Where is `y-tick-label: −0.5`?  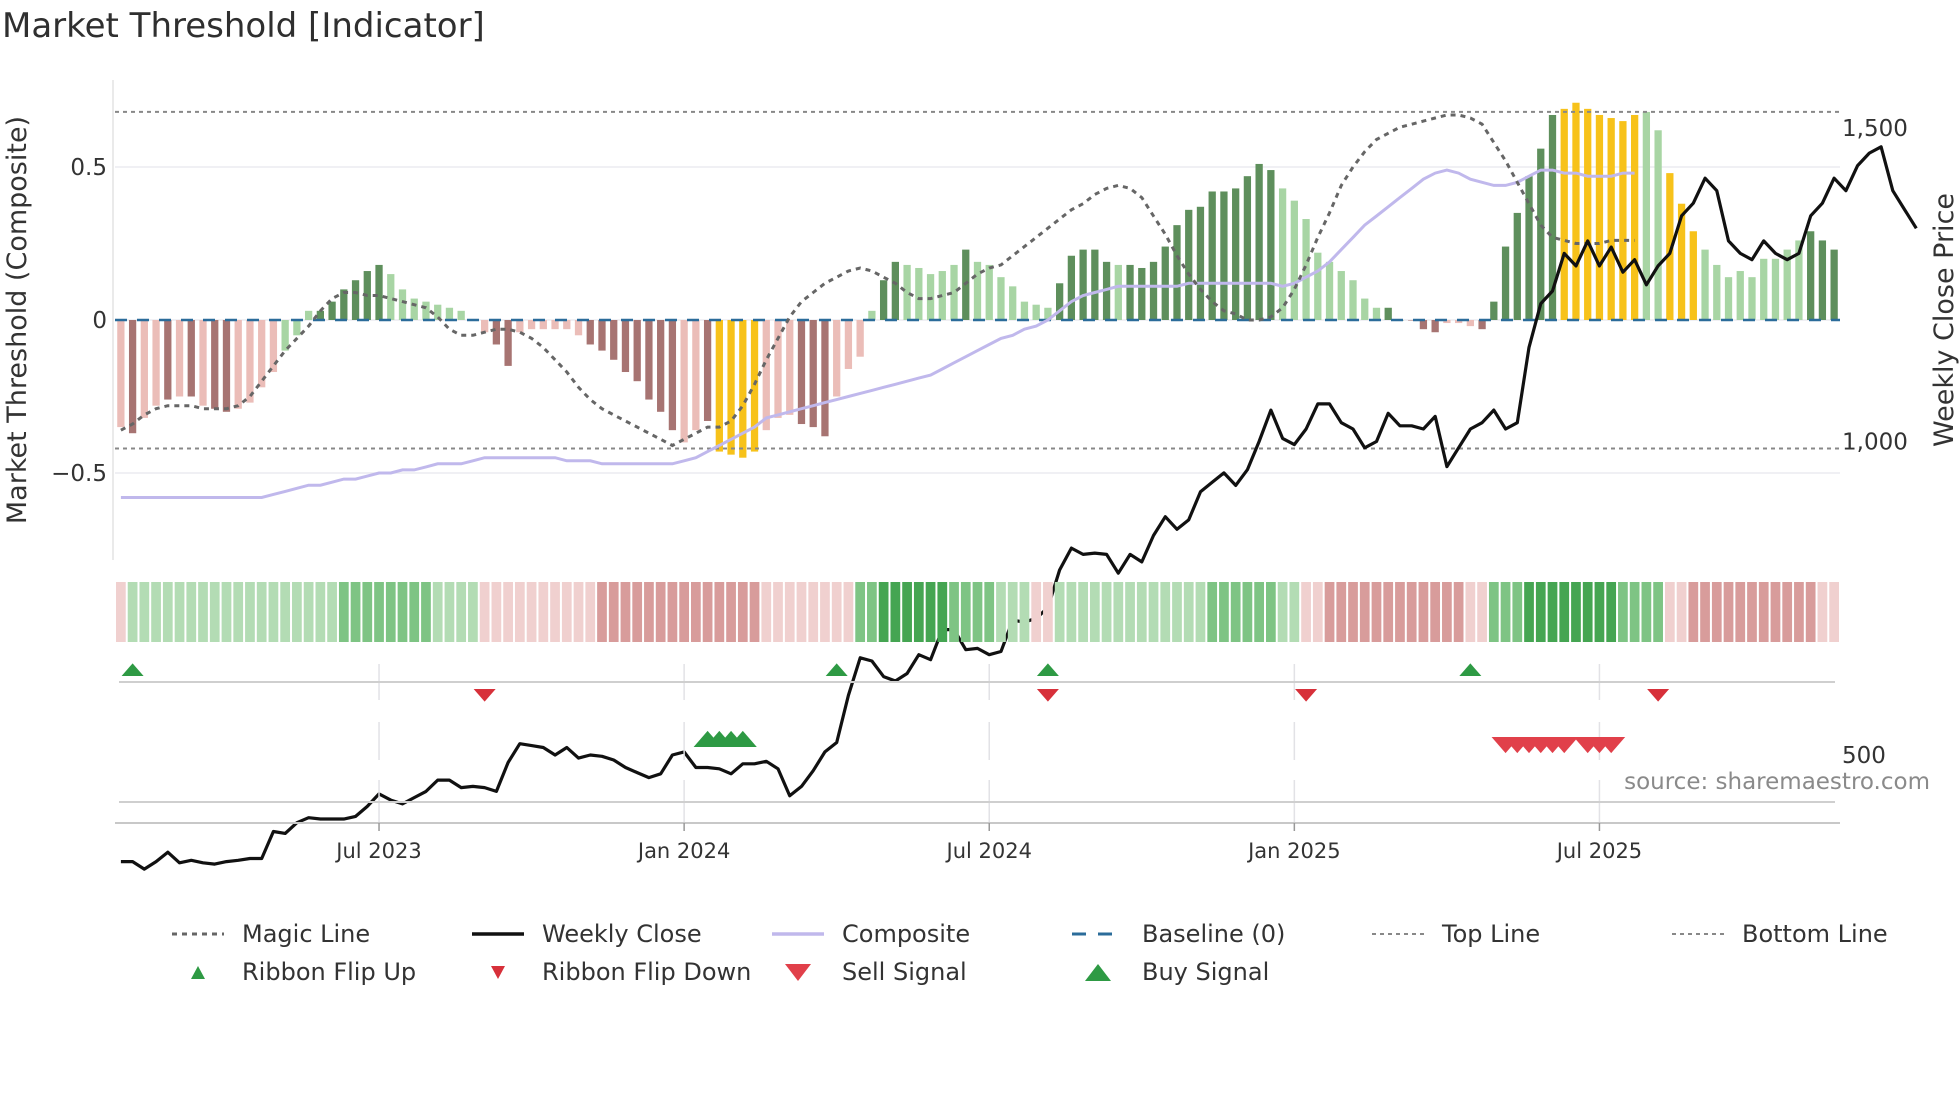
y-tick-label: −0.5 is located at coordinates (79, 474).